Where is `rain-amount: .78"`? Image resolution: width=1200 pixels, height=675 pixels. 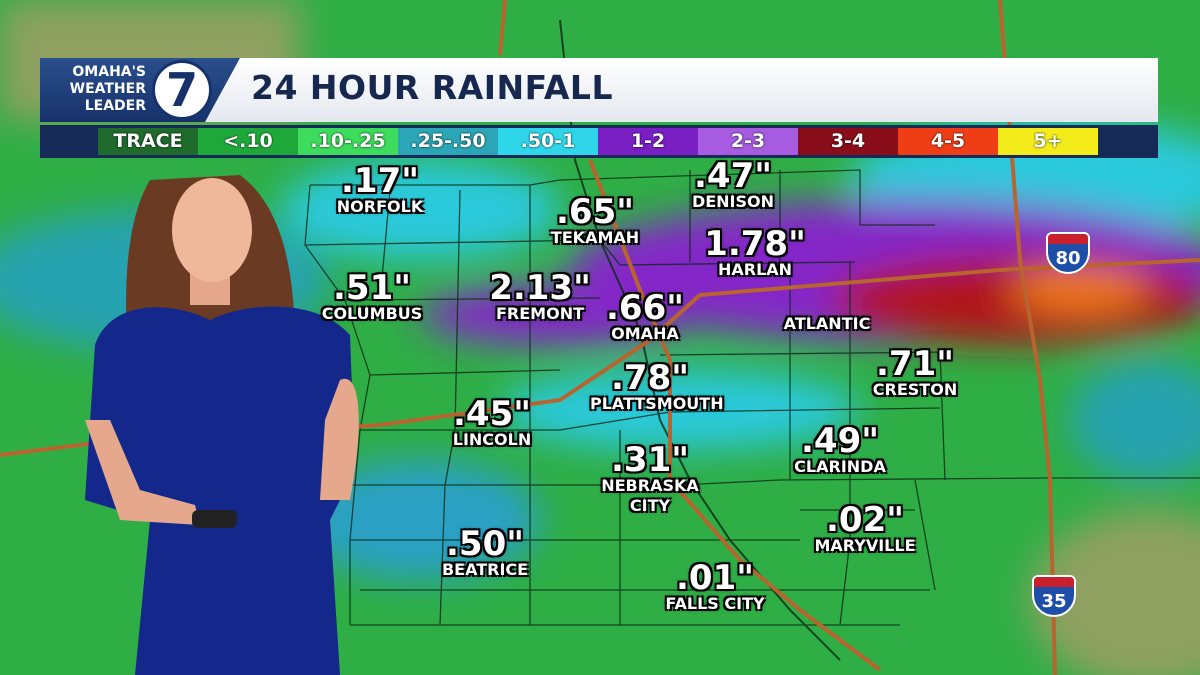
rain-amount: .78" is located at coordinates (650, 378).